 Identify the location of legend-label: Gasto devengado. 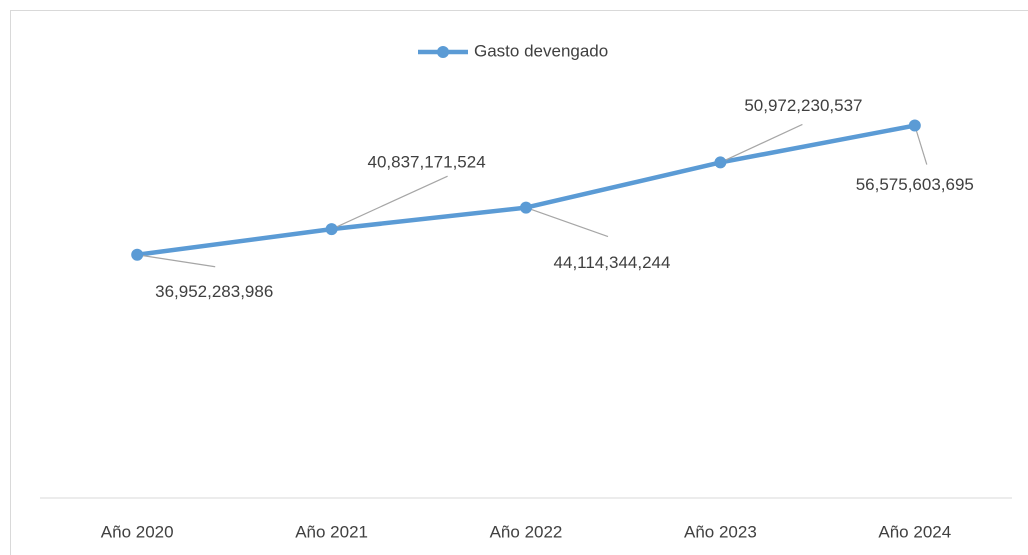
(541, 50).